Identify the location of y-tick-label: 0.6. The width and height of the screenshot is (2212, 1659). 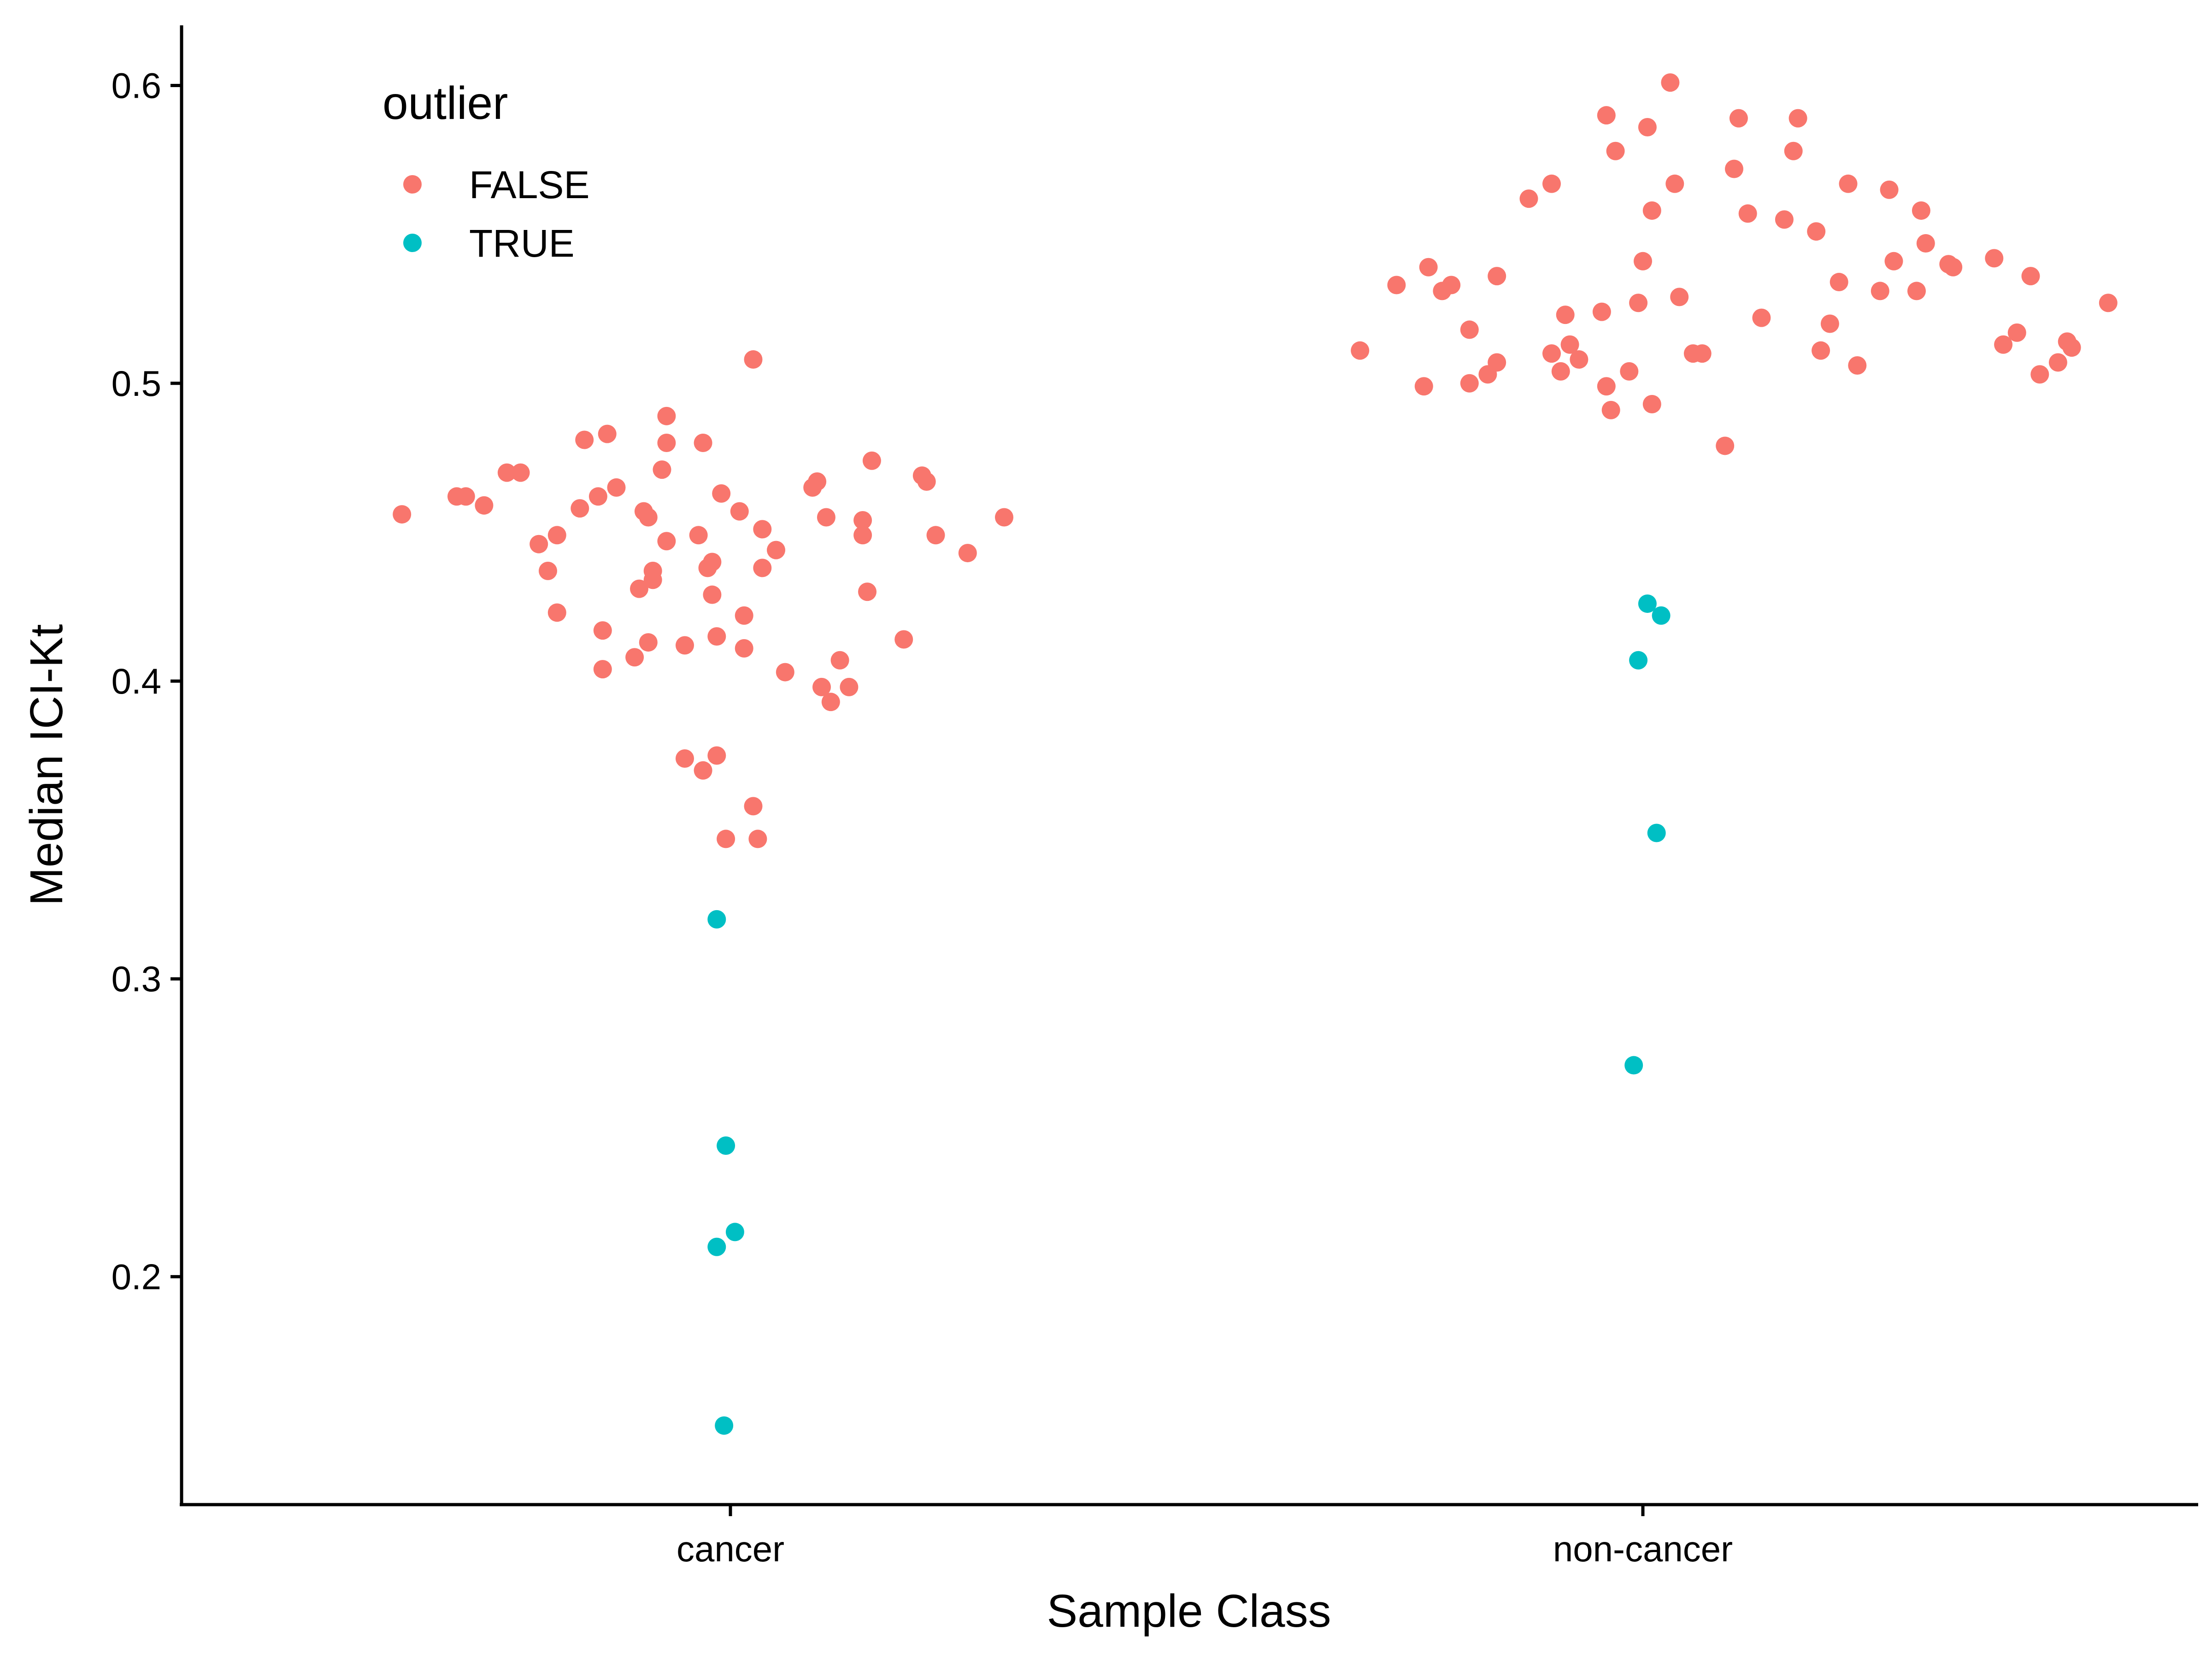
(136, 85).